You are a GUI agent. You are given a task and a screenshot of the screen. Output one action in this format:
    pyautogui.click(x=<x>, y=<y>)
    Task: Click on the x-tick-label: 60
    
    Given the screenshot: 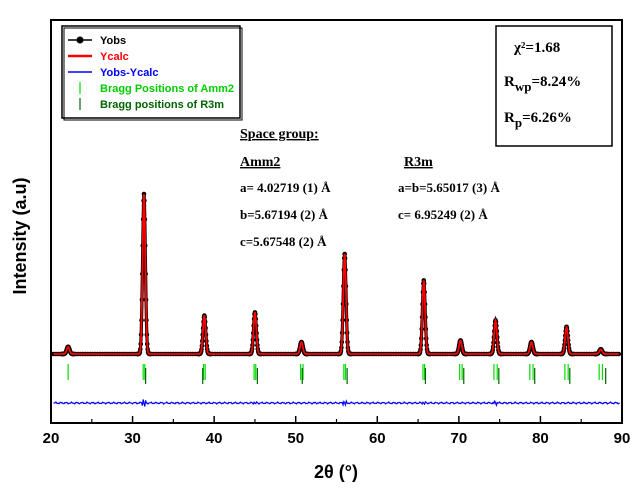 What is the action you would take?
    pyautogui.click(x=377, y=438)
    